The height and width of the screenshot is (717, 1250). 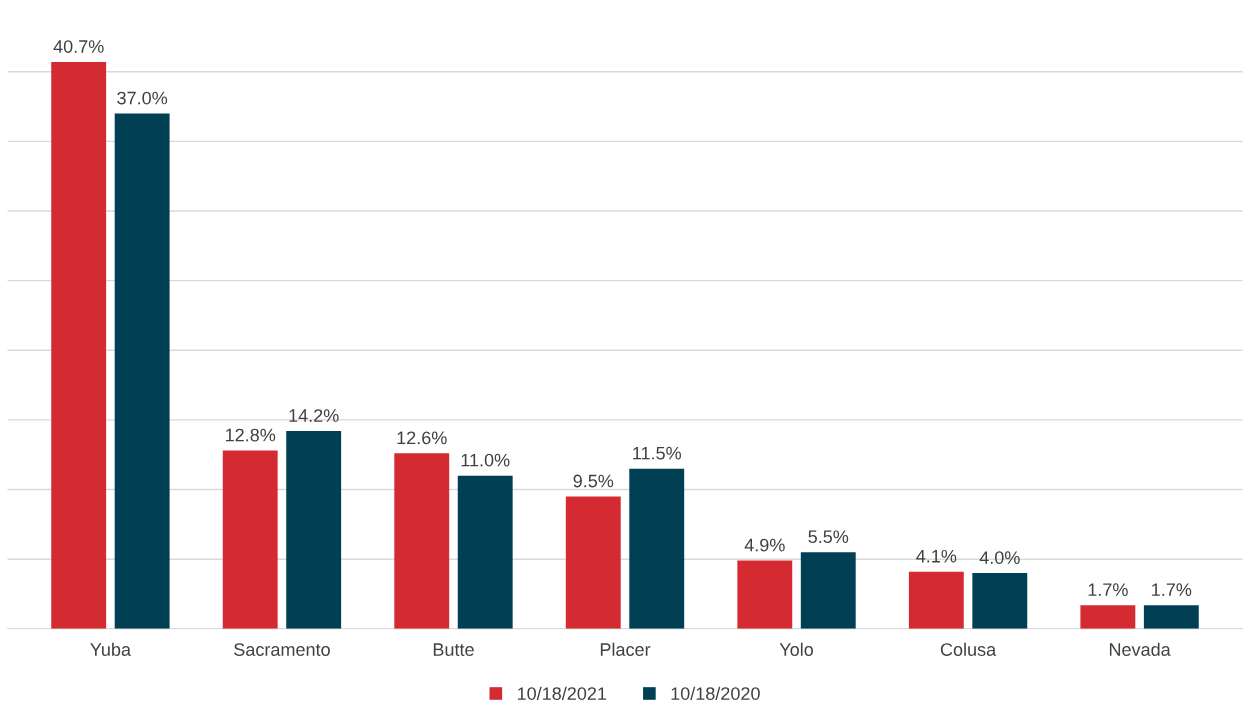 What do you see at coordinates (968, 649) in the screenshot?
I see `x-tick-label: Colusa` at bounding box center [968, 649].